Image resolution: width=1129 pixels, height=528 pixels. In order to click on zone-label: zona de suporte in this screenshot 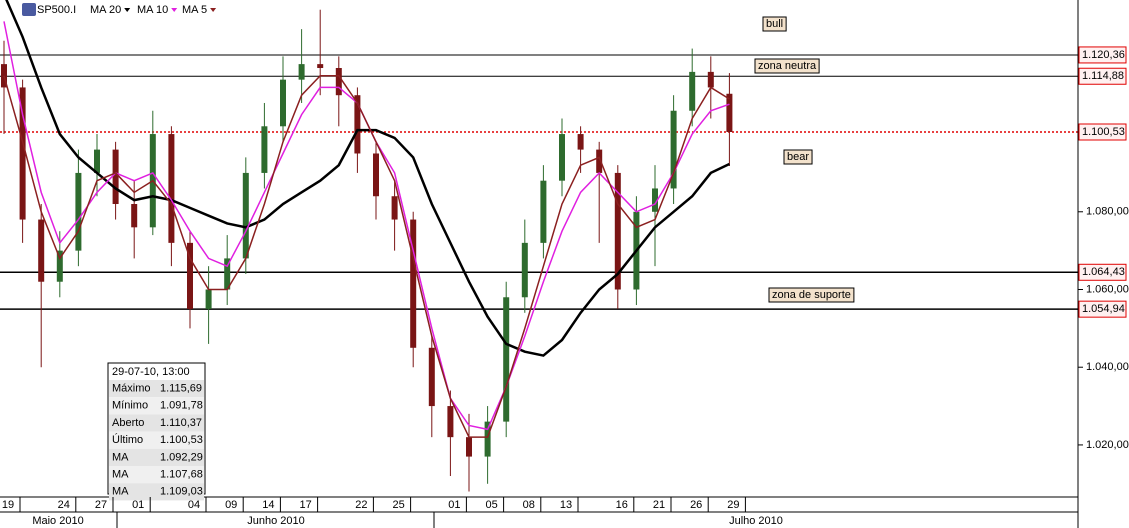, I will do `click(811, 295)`.